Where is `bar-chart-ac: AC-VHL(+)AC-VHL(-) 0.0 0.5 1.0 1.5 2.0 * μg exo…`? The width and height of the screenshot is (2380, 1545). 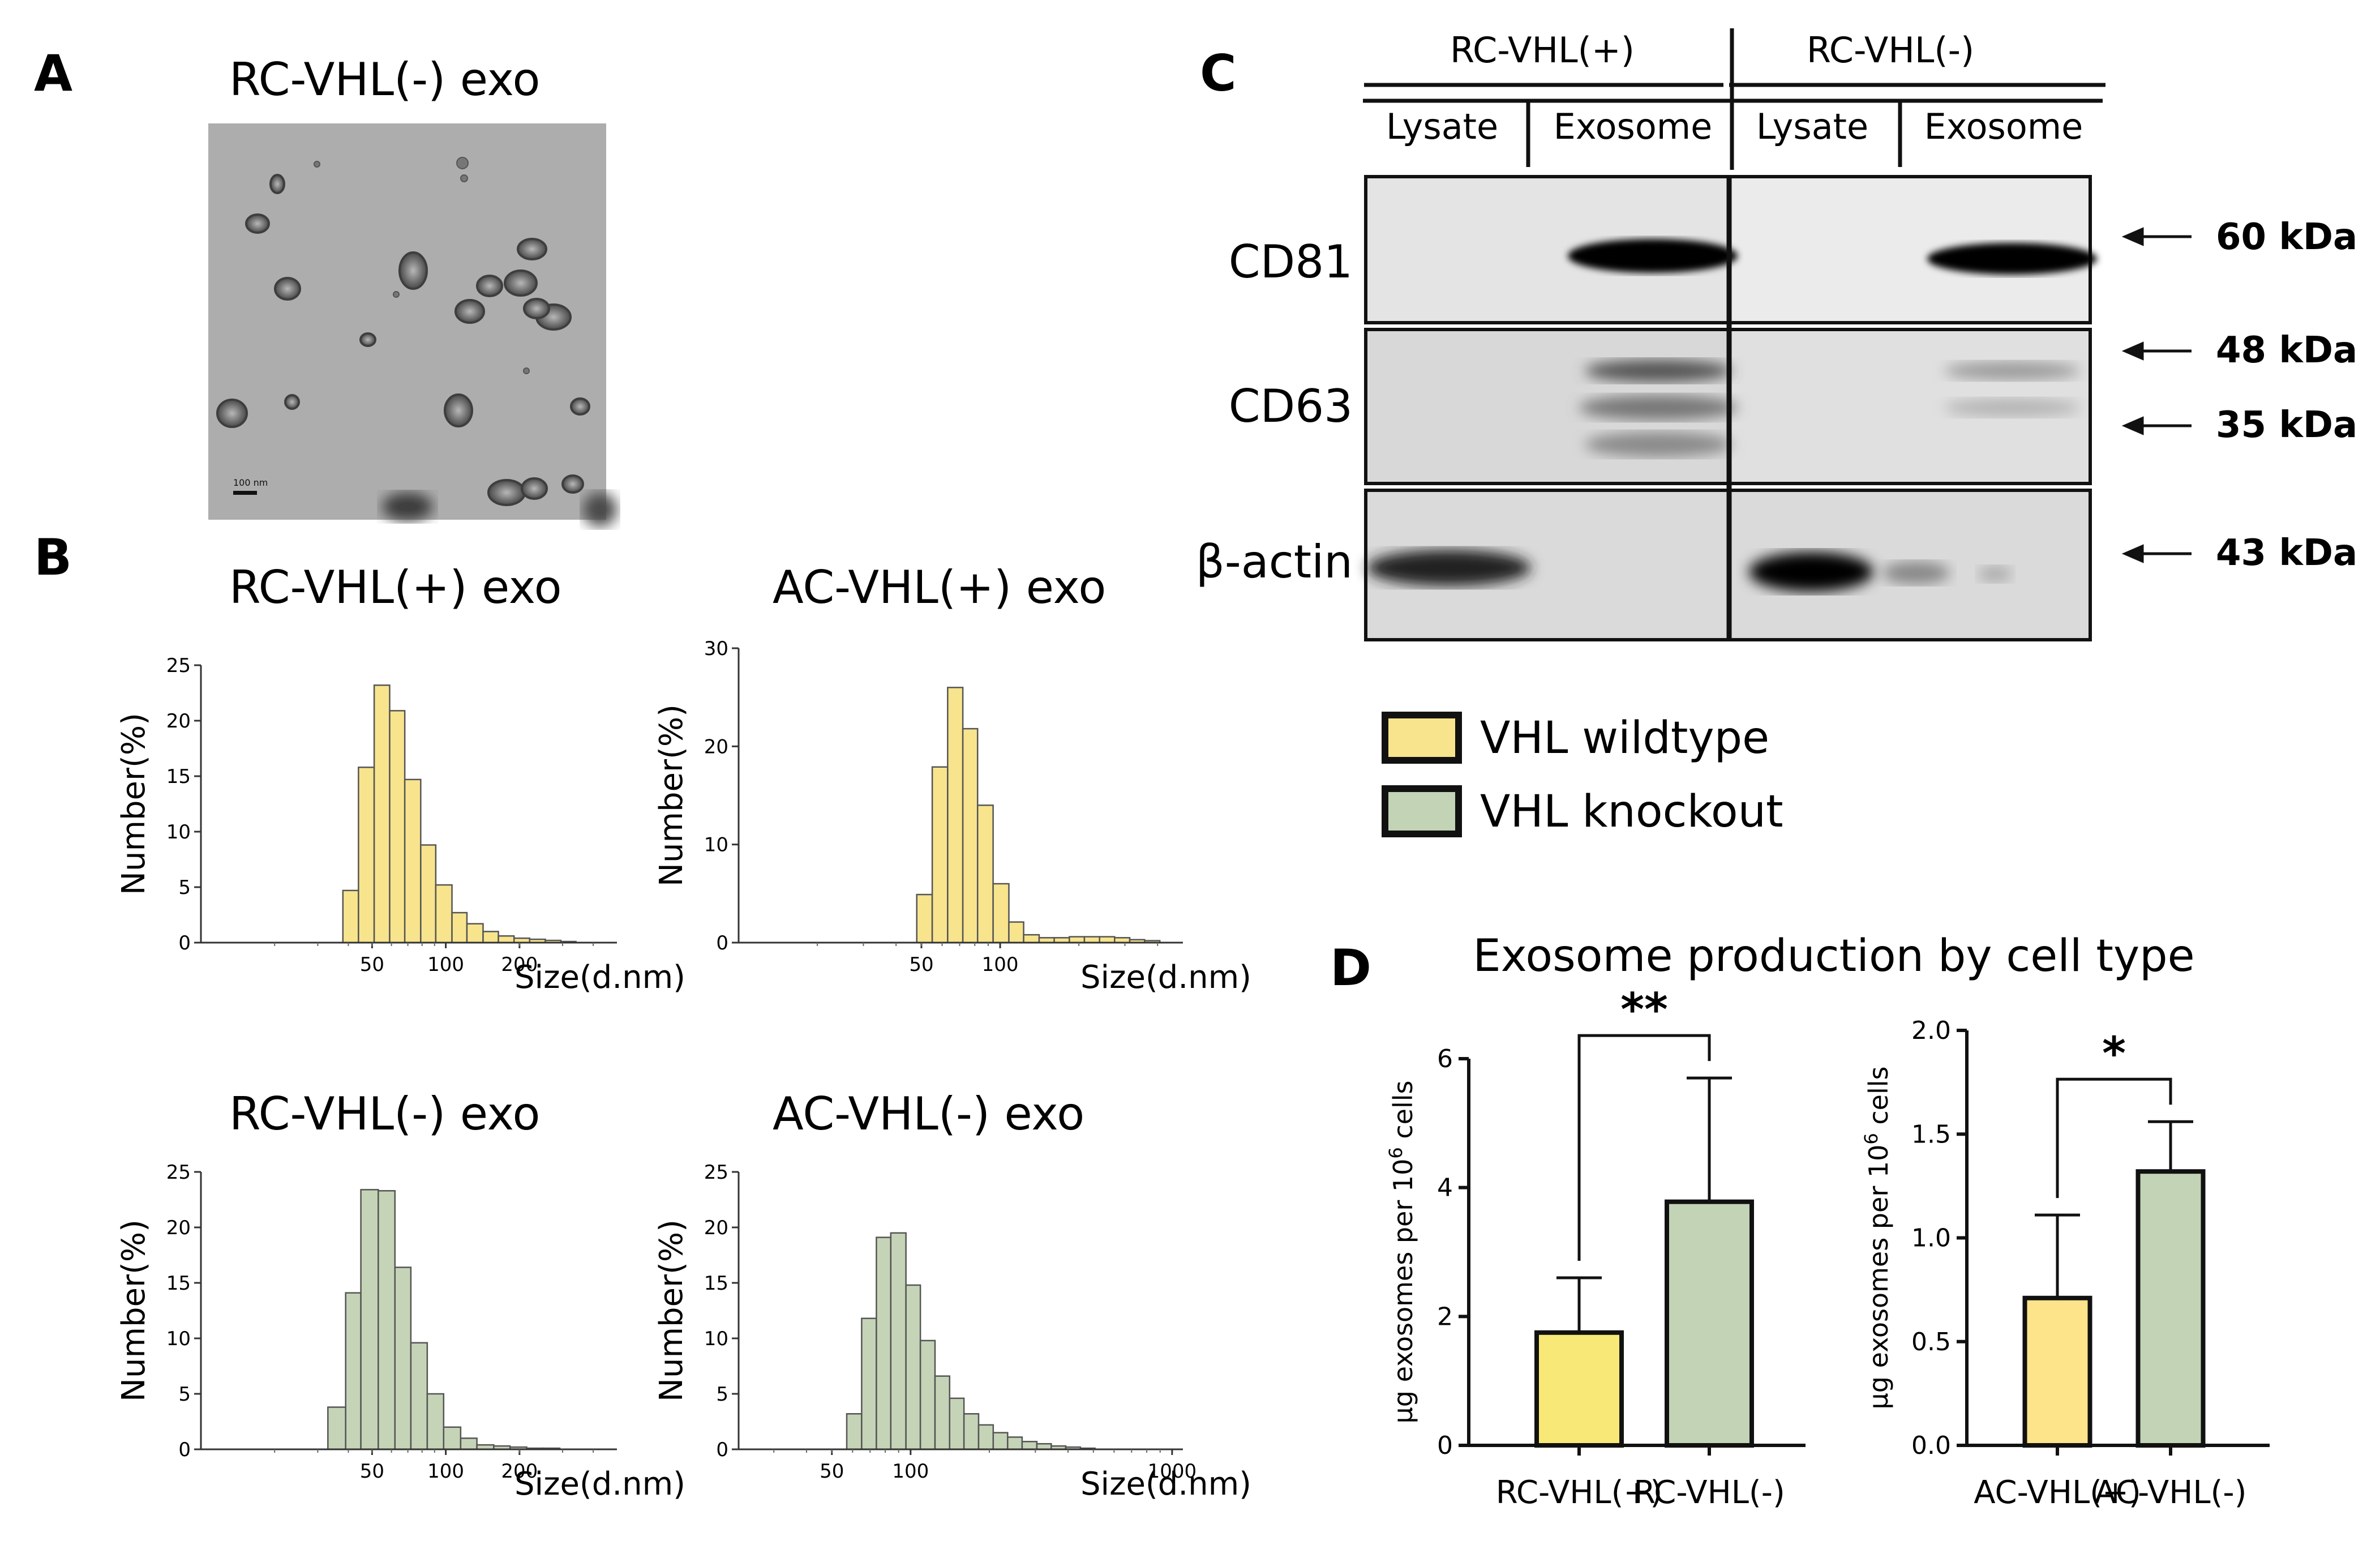
bar-chart-ac: AC-VHL(+)AC-VHL(-) 0.0 0.5 1.0 1.5 2.0 * μg exo… is located at coordinates (2065, 1264).